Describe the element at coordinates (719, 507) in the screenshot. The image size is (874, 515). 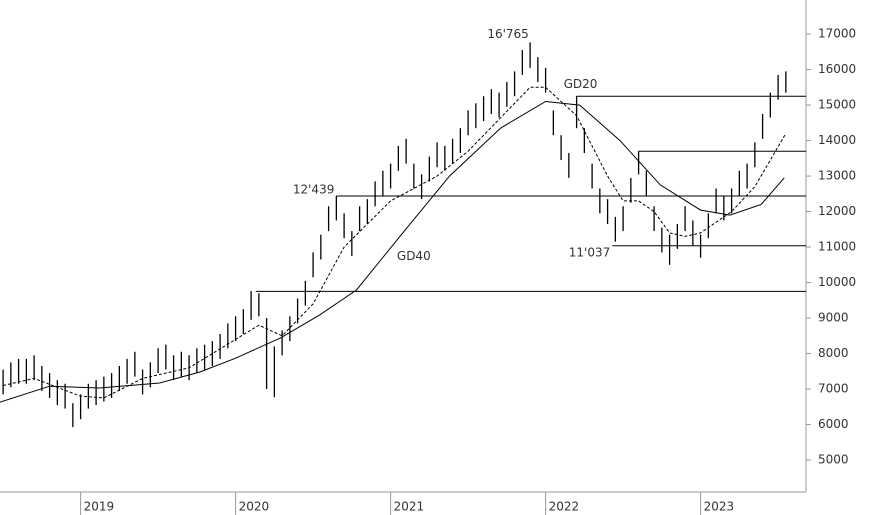
I see `x-tick-label: 2023` at that location.